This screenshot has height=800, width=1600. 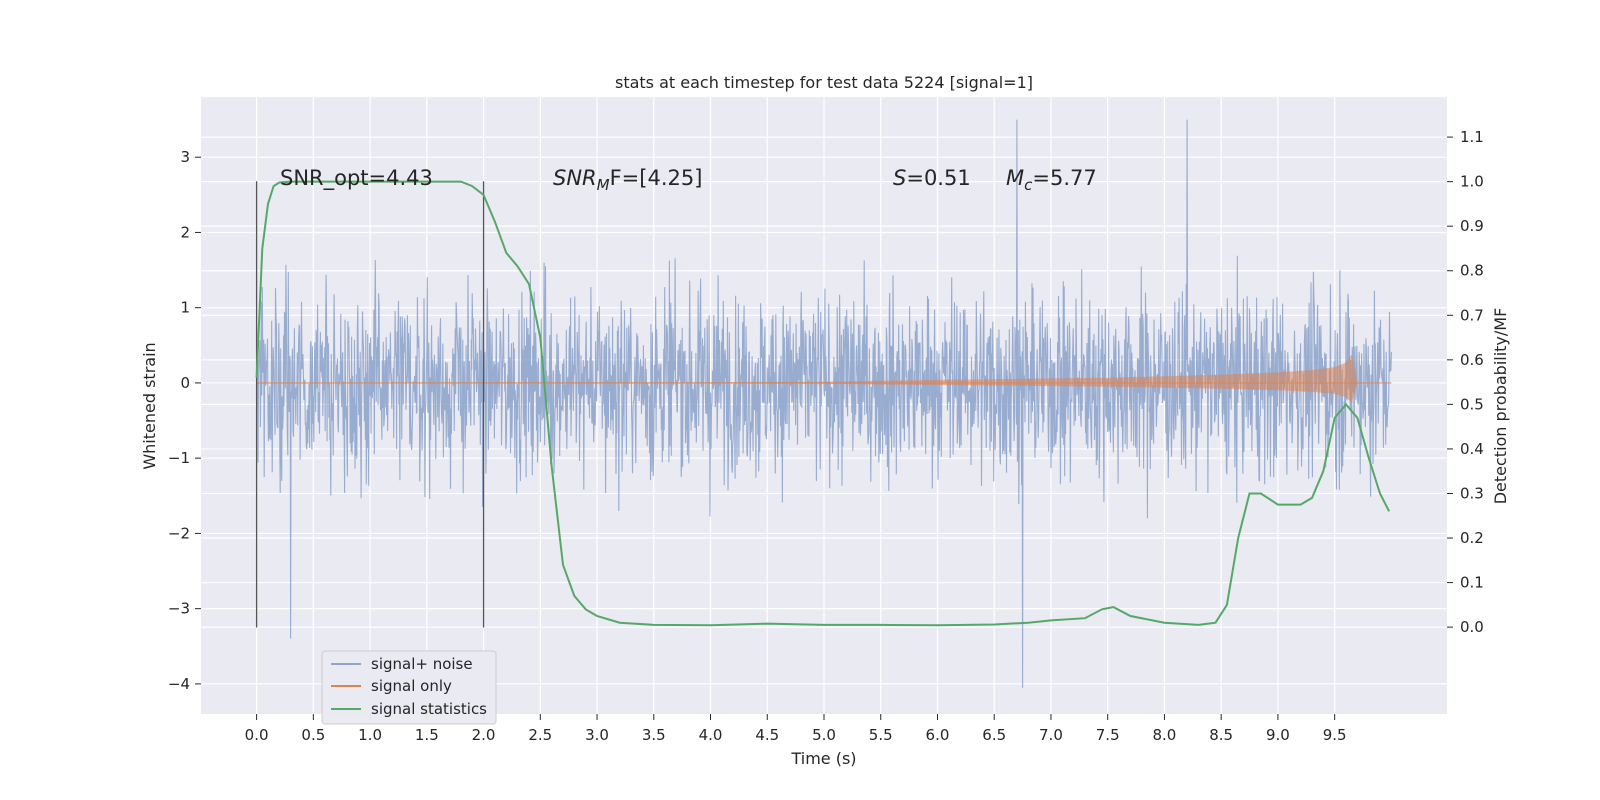 I want to click on x-axis-label: Time (s), so click(x=823, y=758).